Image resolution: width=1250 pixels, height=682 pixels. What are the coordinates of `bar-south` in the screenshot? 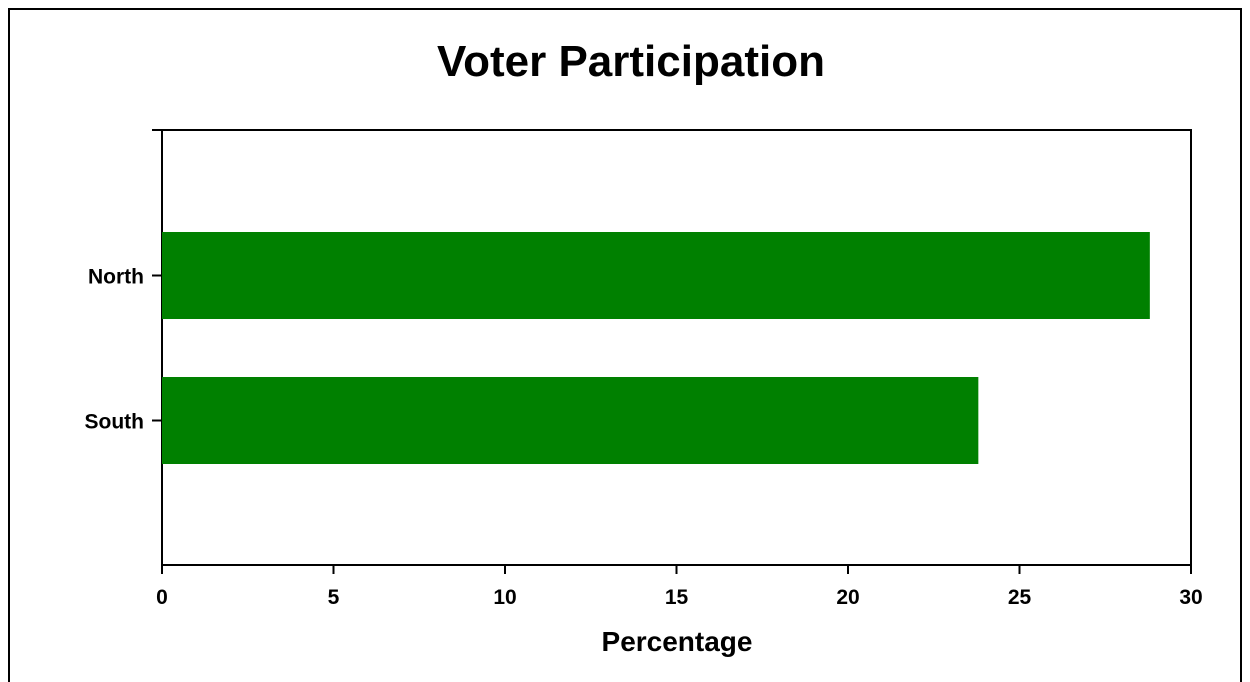 It's located at (570, 420).